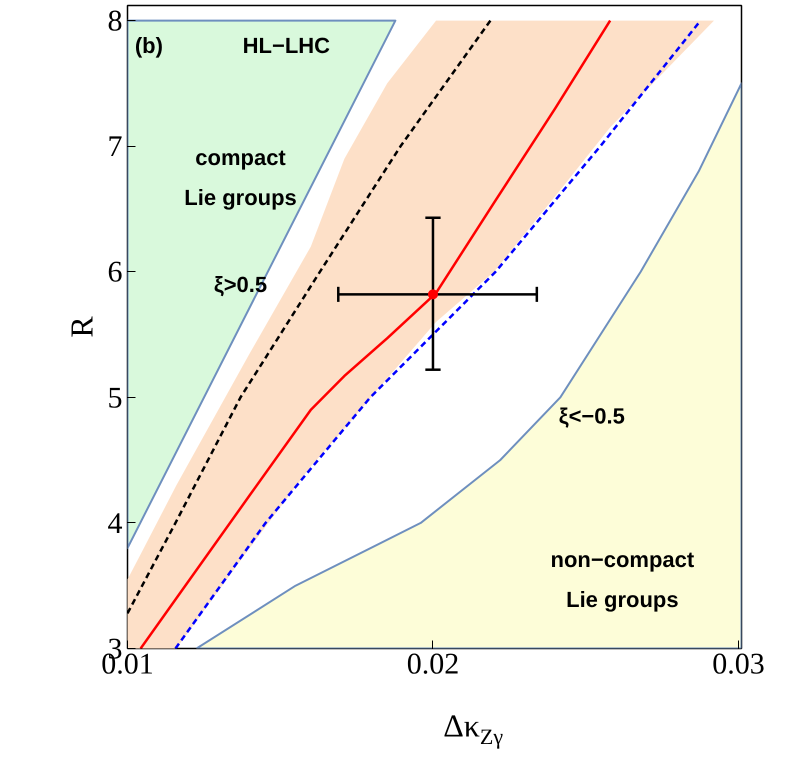 The width and height of the screenshot is (791, 765). I want to click on y-tick-label: 8, so click(115, 21).